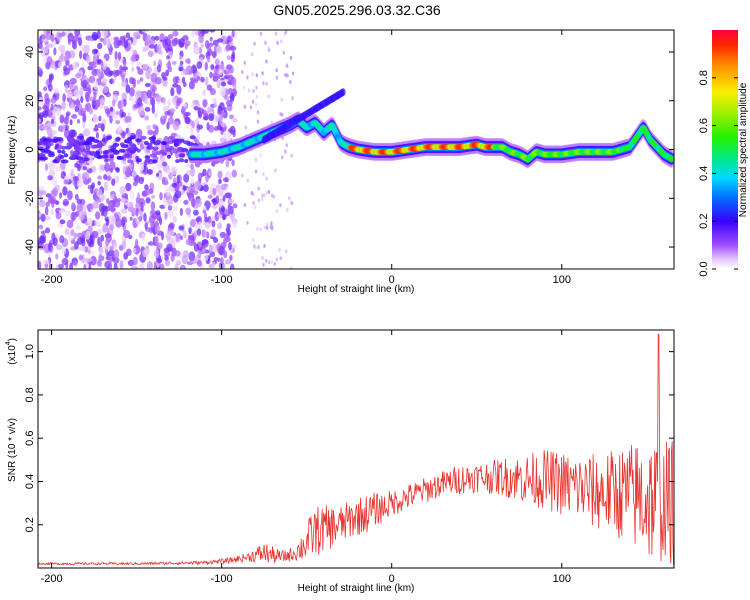 This screenshot has height=600, width=750. I want to click on chart-title: GN05.2025.296.03.32.C36, so click(357, 10).